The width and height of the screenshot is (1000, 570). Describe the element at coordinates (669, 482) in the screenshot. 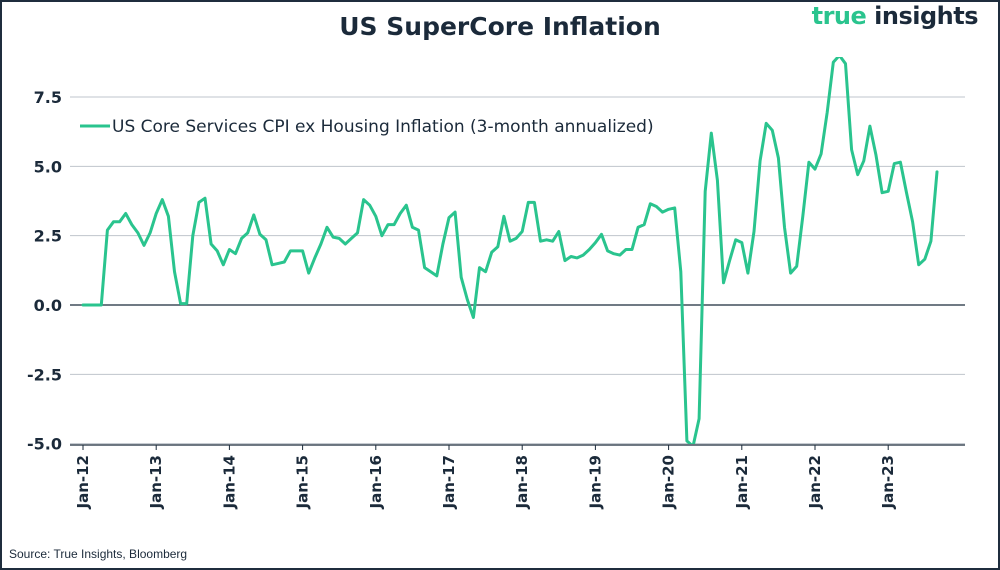

I see `x-tick-label: Jan-20` at that location.